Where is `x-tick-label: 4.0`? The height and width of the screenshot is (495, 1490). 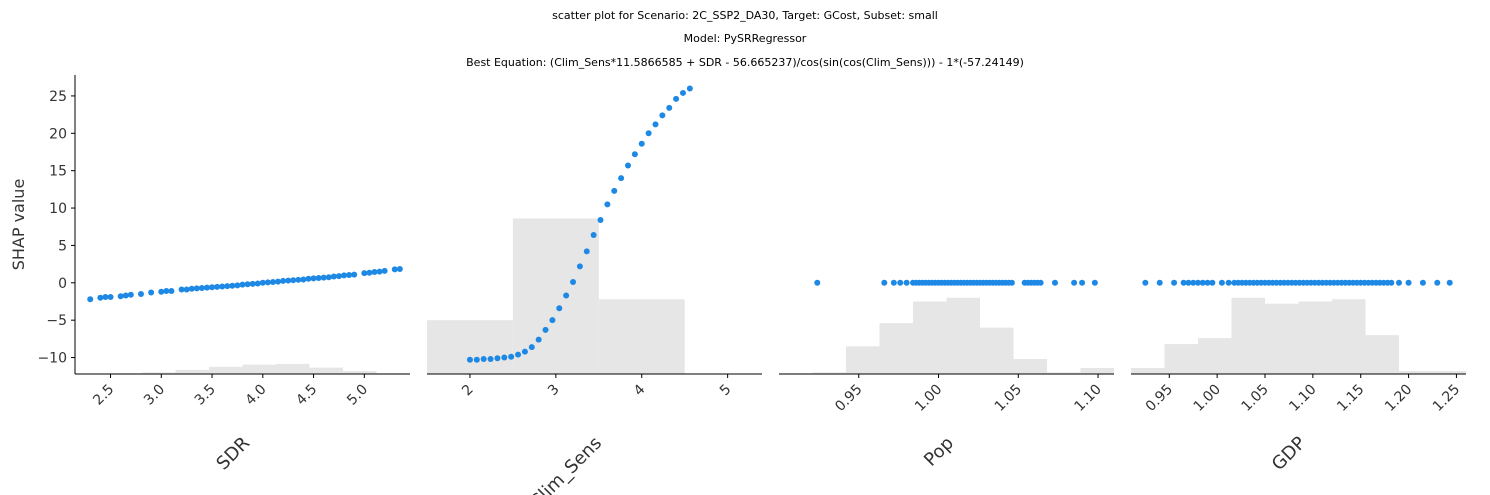
x-tick-label: 4.0 is located at coordinates (256, 395).